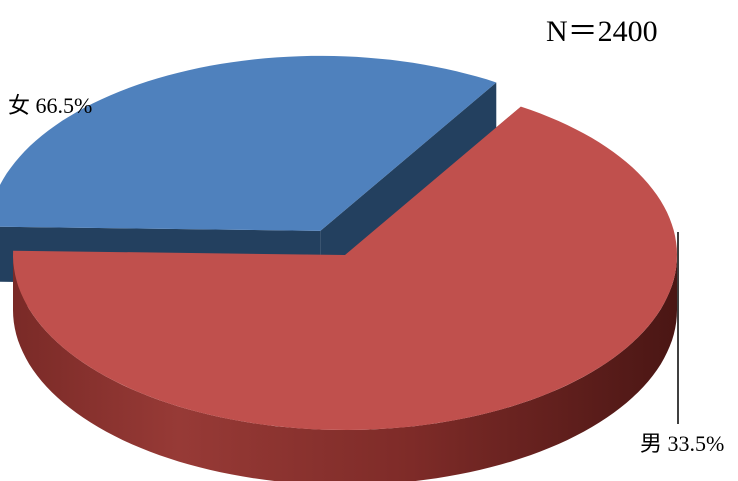 The image size is (738, 481). Describe the element at coordinates (602, 28) in the screenshot. I see `sample-size-label: N＝2400` at that location.